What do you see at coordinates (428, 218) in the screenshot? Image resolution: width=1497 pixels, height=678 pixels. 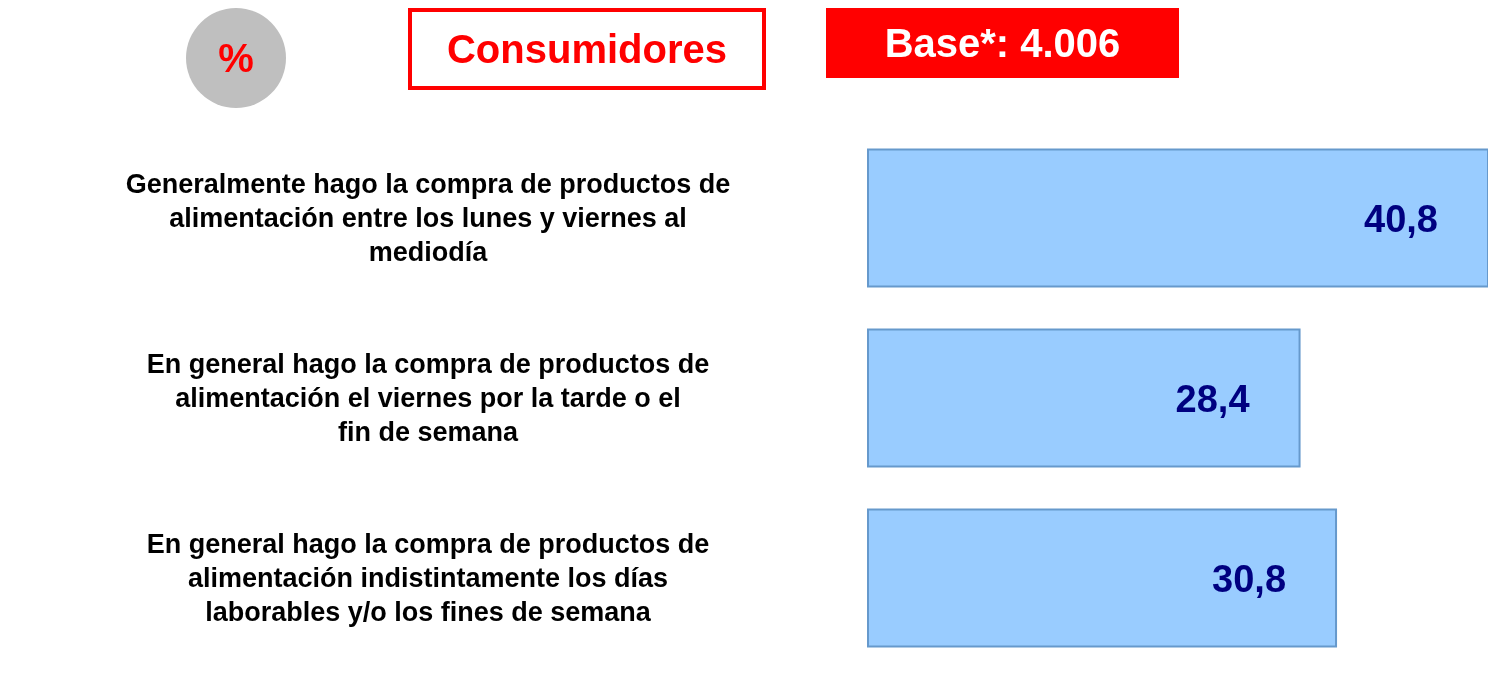 I see `y-tick-label: Generalmente hago la compra de productos de alimentación entre los lunes y viernes al mediodía` at bounding box center [428, 218].